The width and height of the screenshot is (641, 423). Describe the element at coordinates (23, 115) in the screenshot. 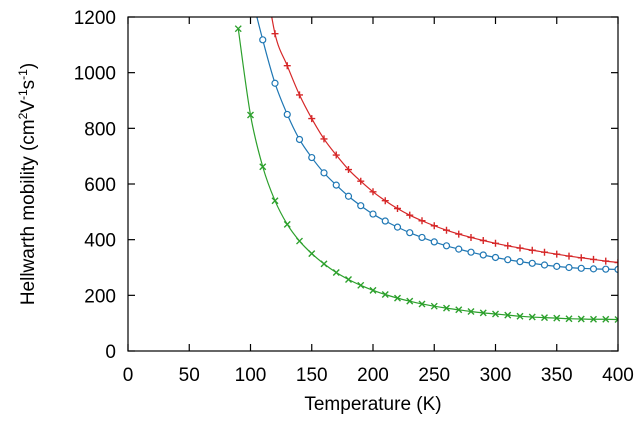

I see `y-axis-title-part: 2` at that location.